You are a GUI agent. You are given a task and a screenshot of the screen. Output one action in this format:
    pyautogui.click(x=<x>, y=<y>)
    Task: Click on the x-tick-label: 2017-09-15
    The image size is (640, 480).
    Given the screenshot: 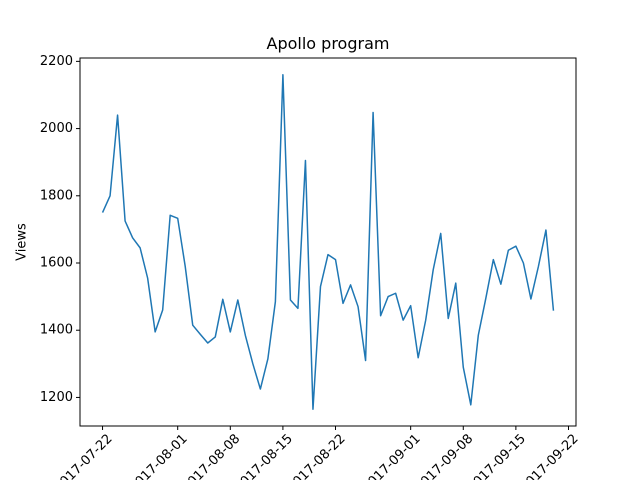 What is the action you would take?
    pyautogui.click(x=497, y=455)
    